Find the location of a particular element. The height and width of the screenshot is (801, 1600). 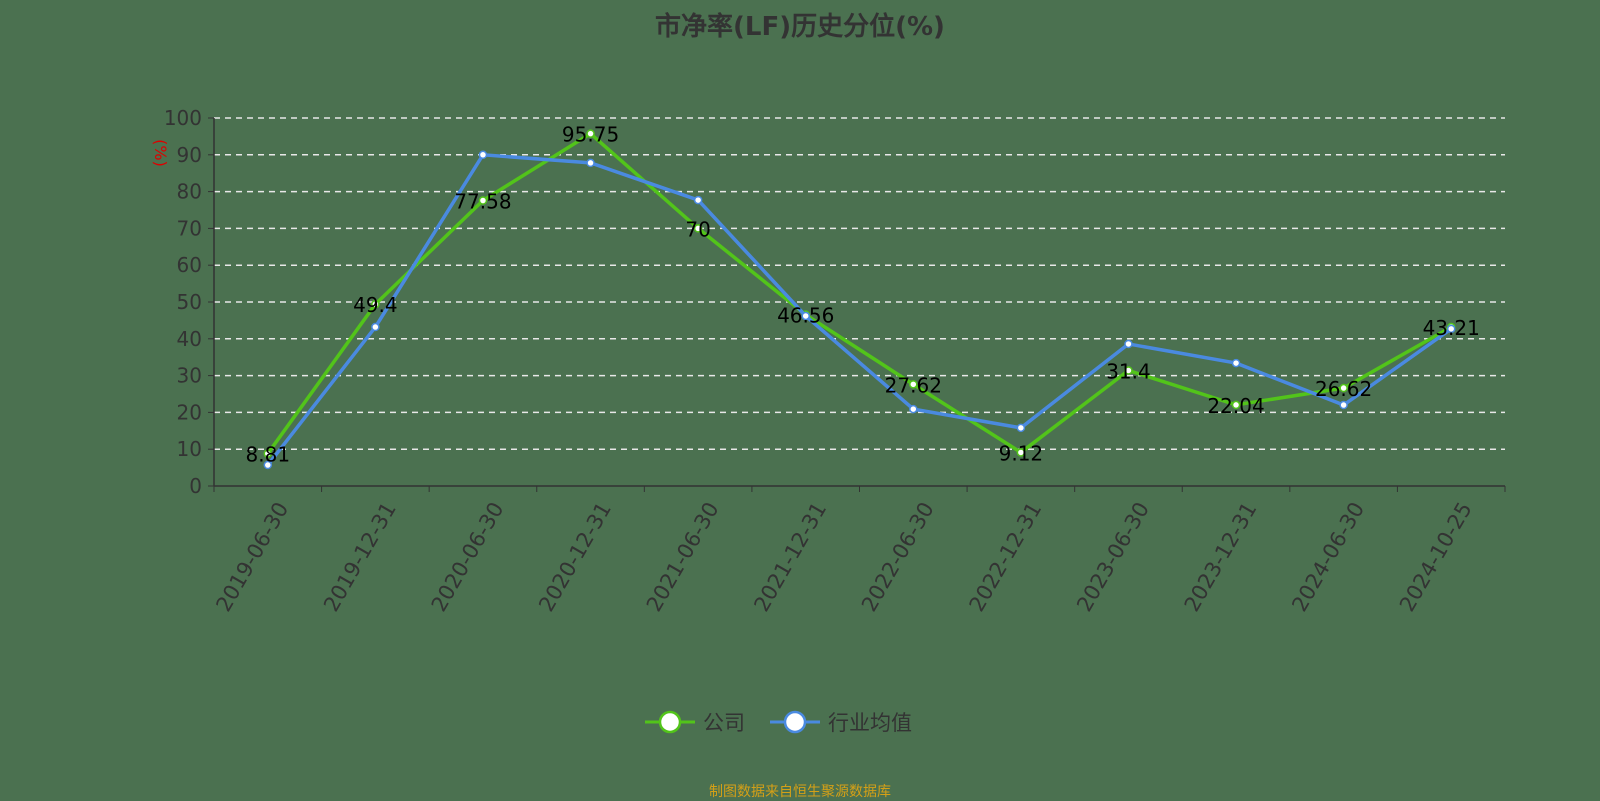

data-label: 31.4 is located at coordinates (1128, 371).